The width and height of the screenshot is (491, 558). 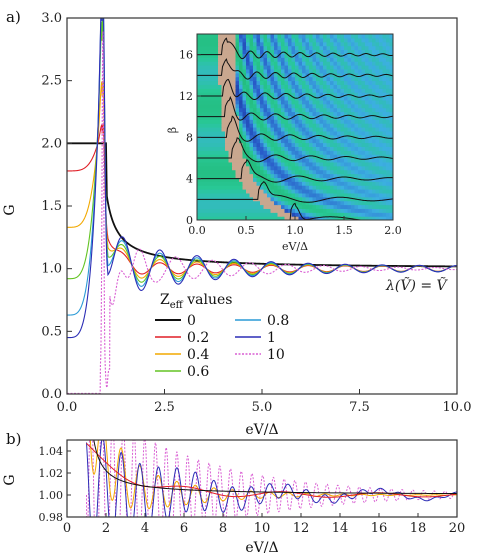 What do you see at coordinates (379, 528) in the screenshot?
I see `zoom-x-tick-label: 16` at bounding box center [379, 528].